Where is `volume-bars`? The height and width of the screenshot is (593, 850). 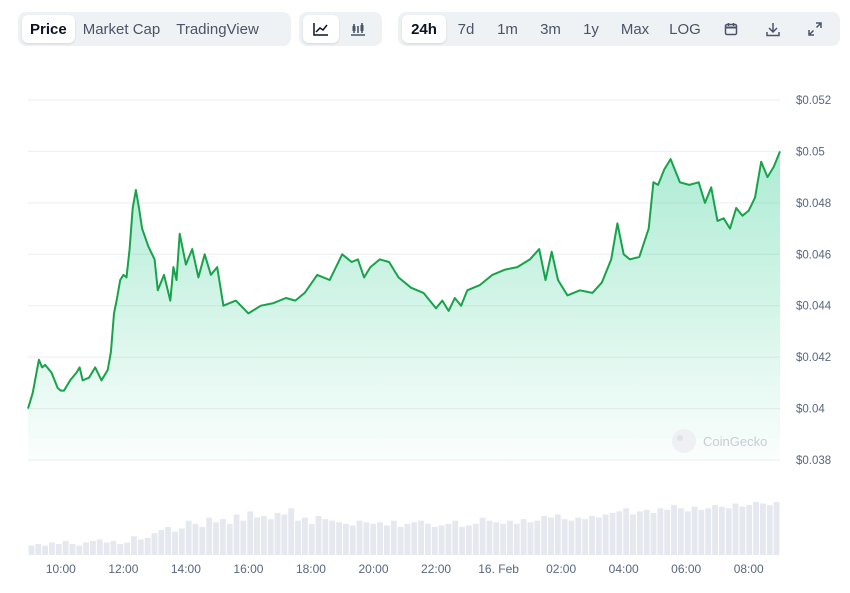
volume-bars is located at coordinates (404, 528).